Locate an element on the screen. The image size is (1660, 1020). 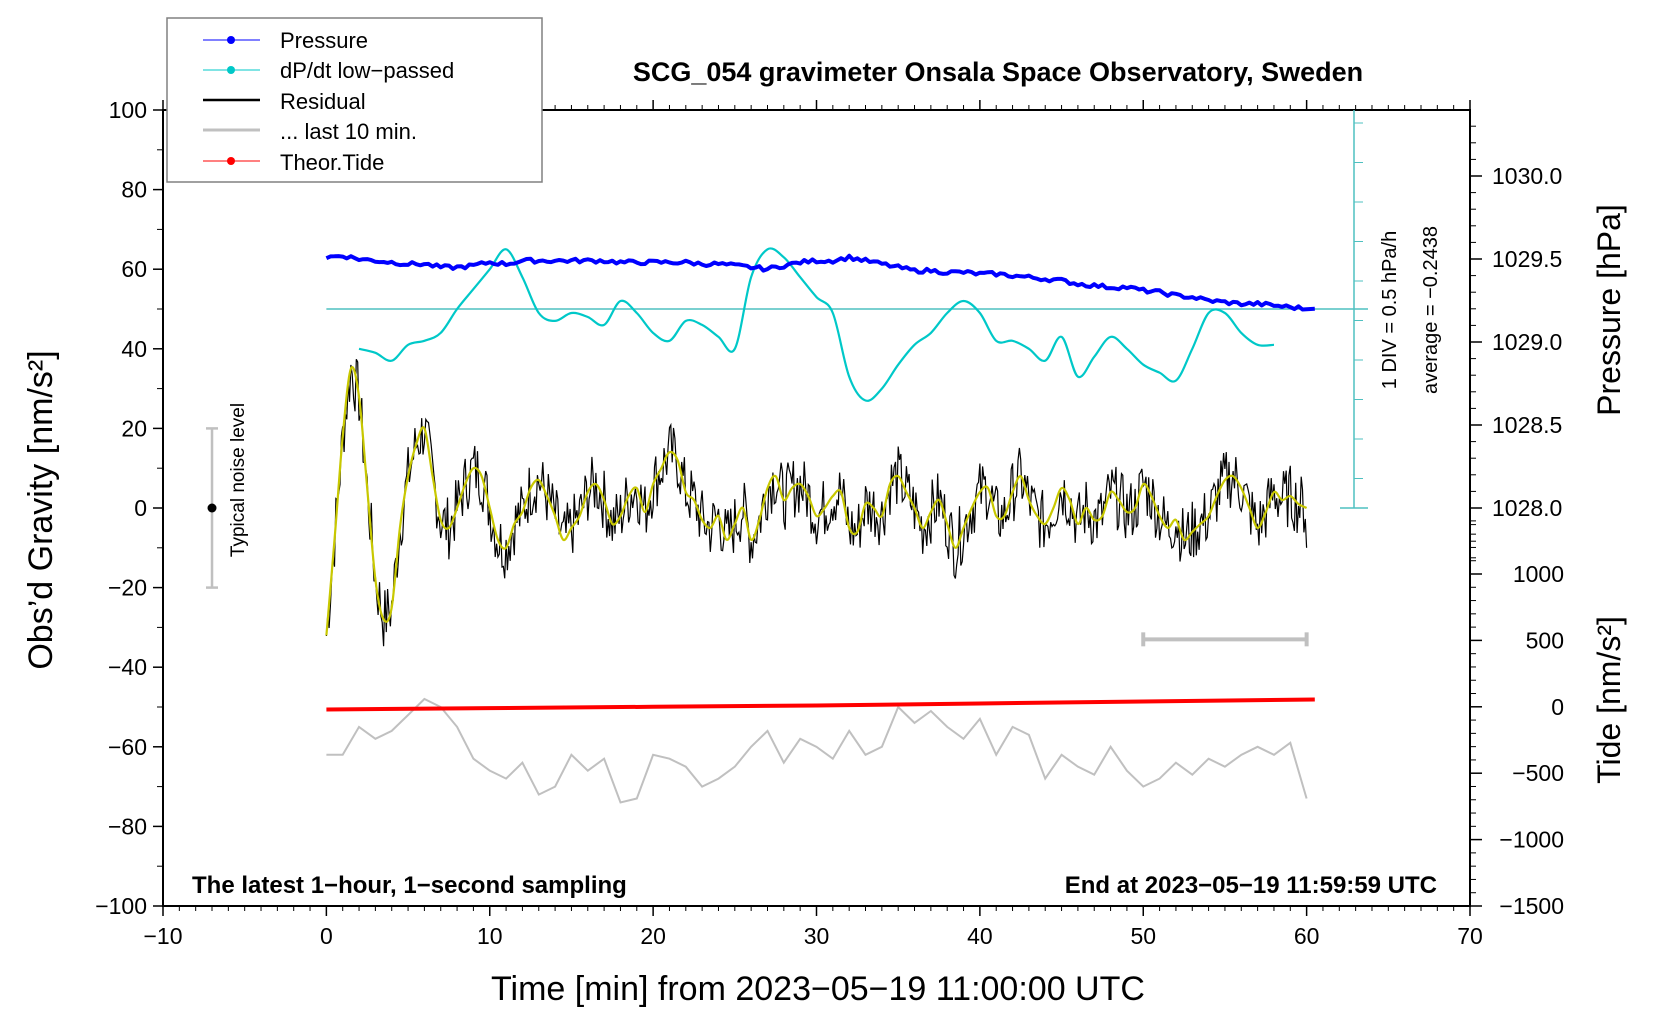
legend-label-residual: Residual is located at coordinates (323, 101).